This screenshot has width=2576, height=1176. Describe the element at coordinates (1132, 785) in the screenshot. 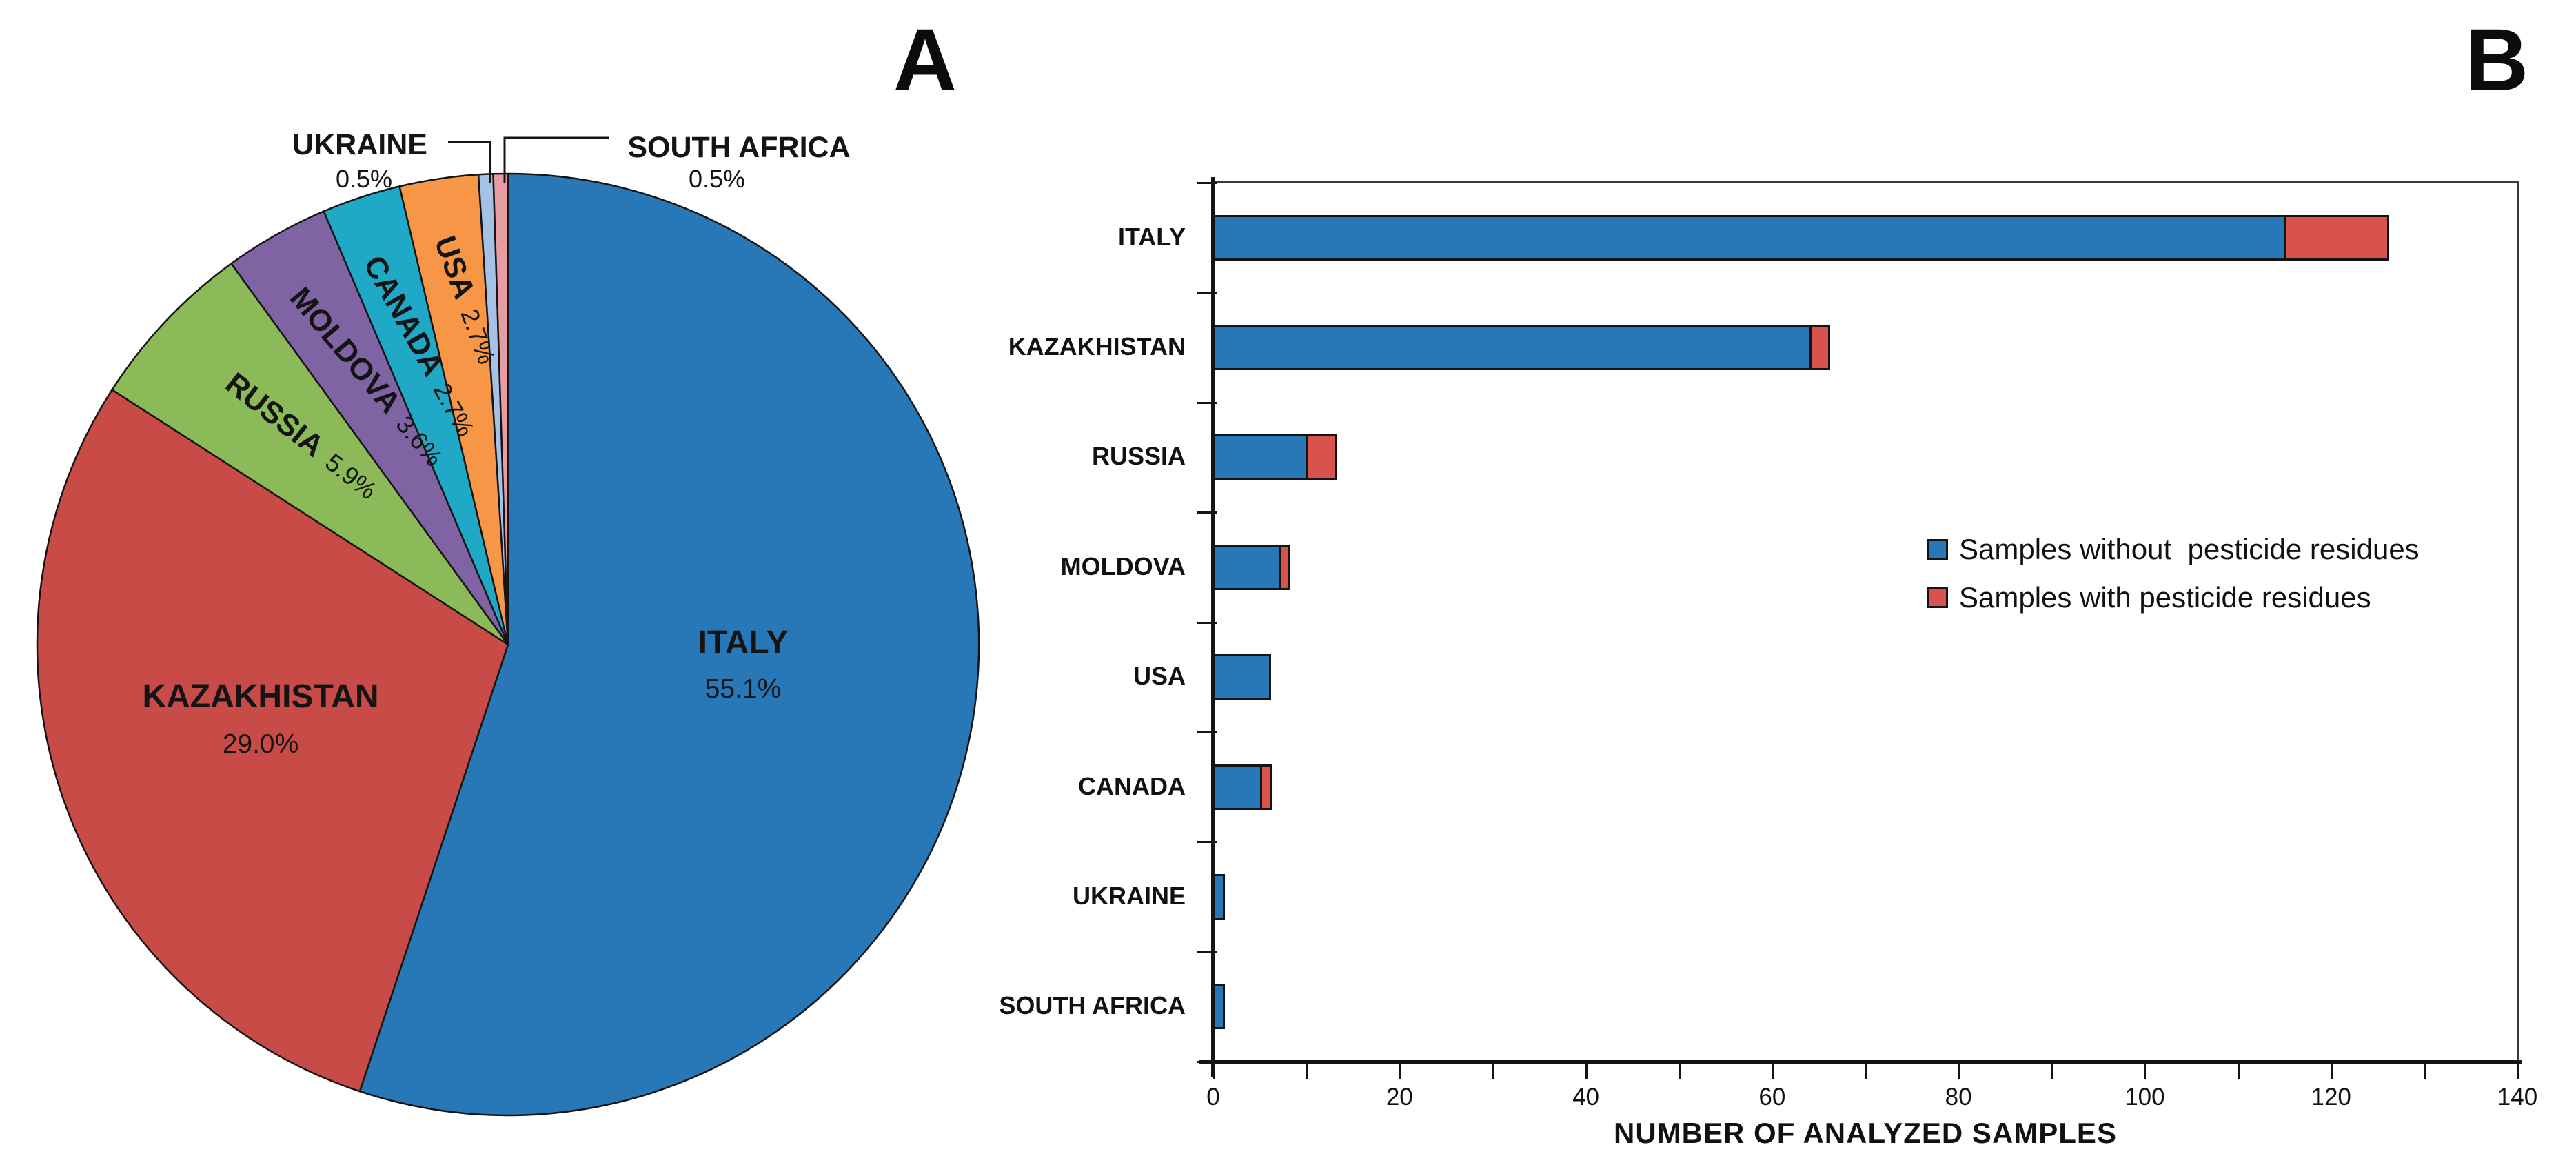

I see `category-label-canada: CANADA` at that location.